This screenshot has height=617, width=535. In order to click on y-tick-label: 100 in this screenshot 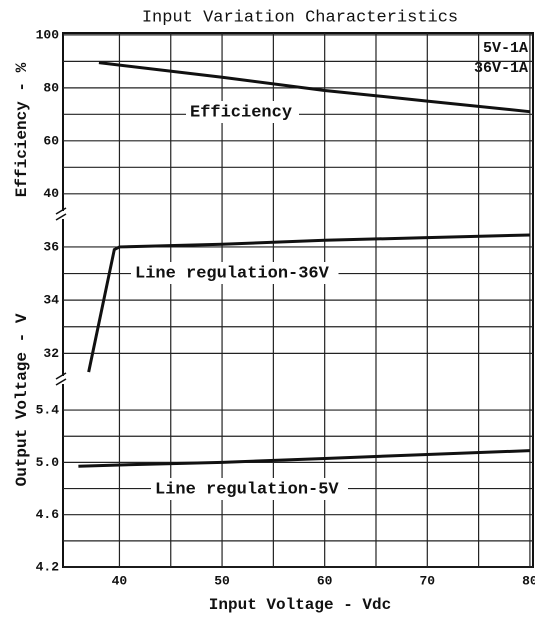, I will do `click(48, 34)`.